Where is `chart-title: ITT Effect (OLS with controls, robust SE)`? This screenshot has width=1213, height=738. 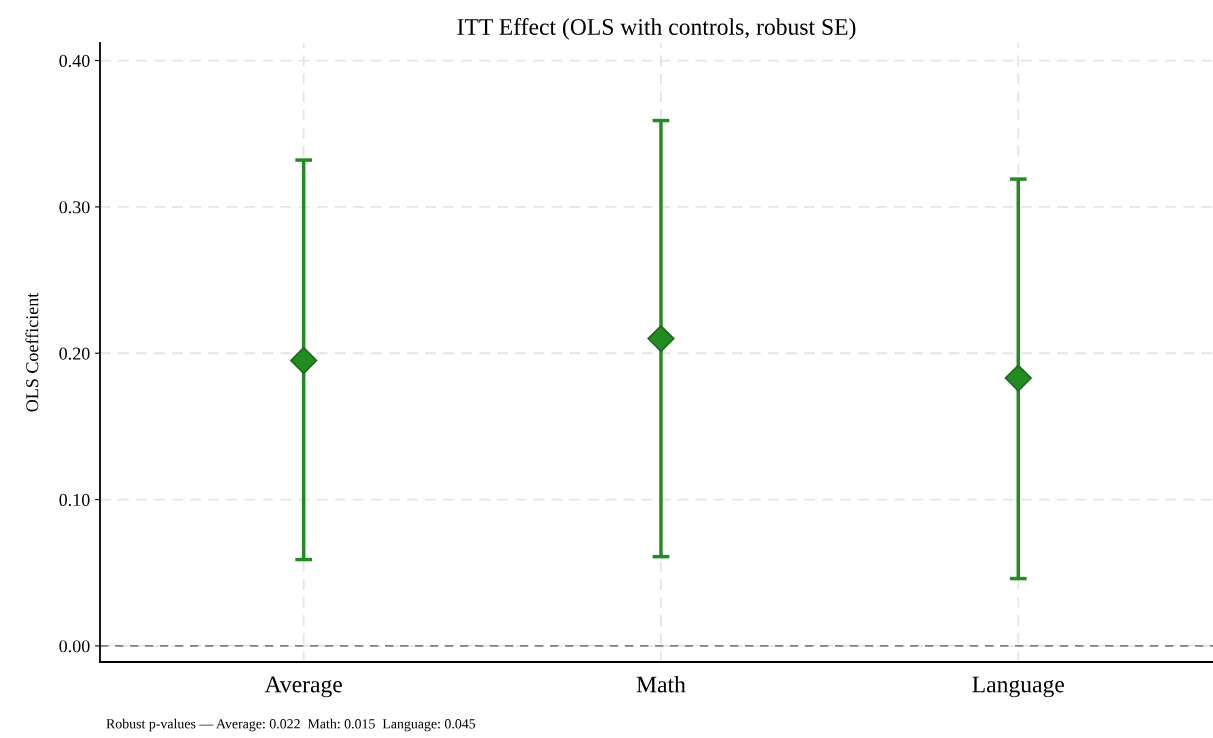 chart-title: ITT Effect (OLS with controls, robust SE) is located at coordinates (656, 29).